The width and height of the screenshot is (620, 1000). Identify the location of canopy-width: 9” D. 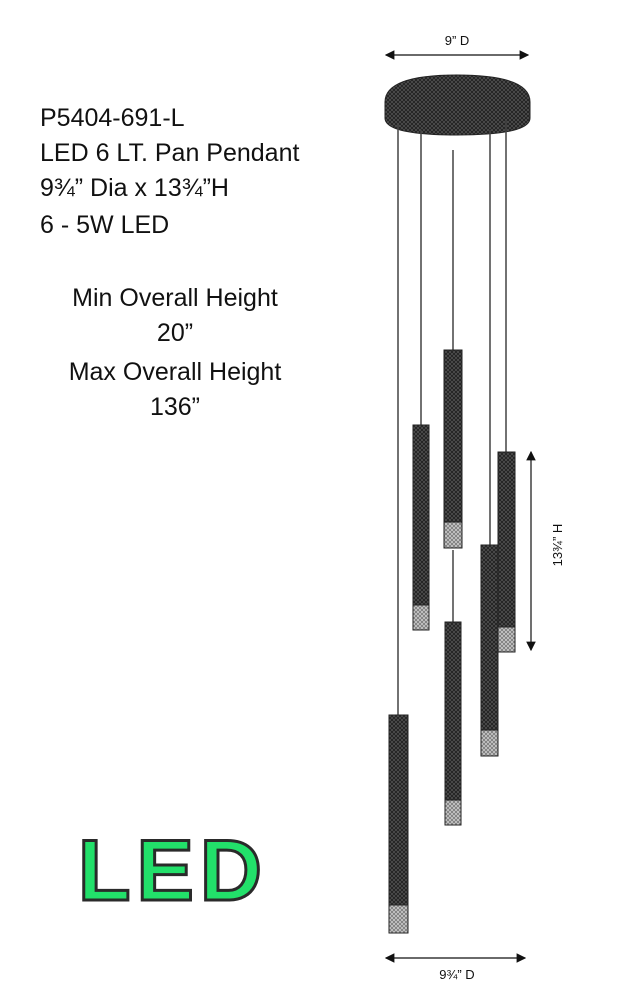
(457, 40).